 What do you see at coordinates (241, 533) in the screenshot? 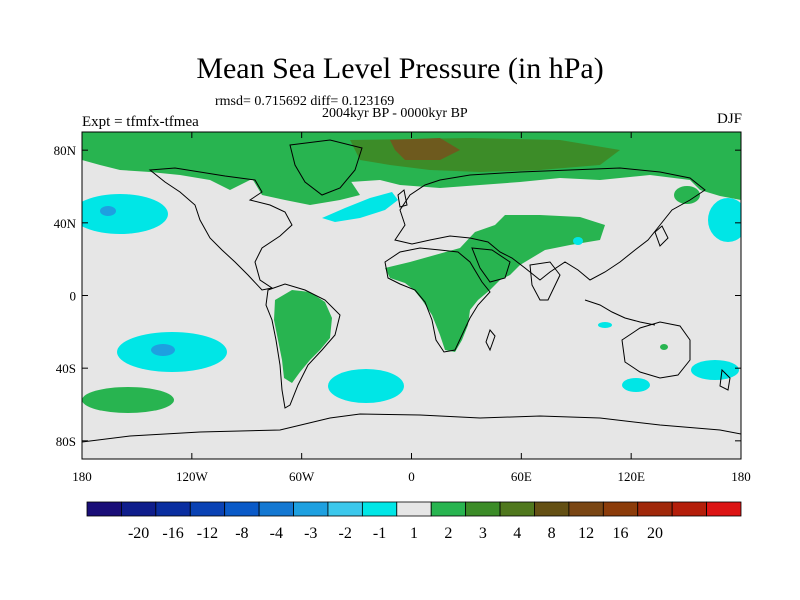
I see `colorbar-label: -8` at bounding box center [241, 533].